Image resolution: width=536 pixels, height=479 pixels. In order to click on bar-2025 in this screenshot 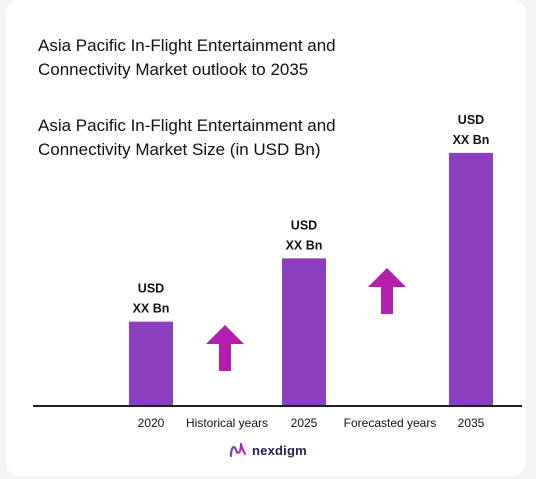, I will do `click(304, 332)`.